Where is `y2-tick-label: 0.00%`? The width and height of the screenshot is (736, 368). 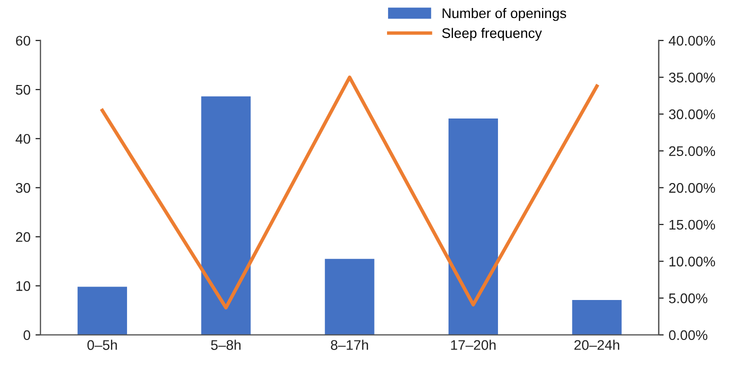 y2-tick-label: 0.00% is located at coordinates (688, 335).